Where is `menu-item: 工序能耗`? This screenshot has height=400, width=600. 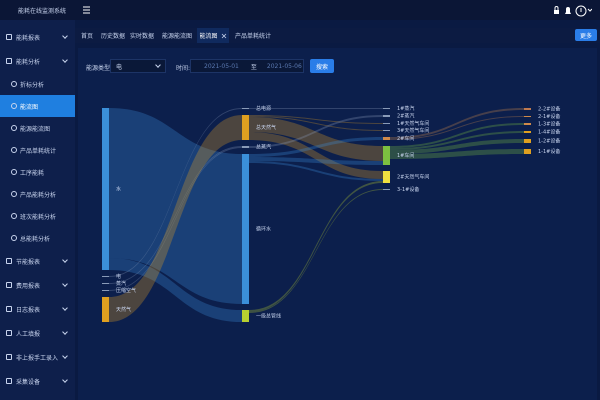
menu-item: 工序能耗 is located at coordinates (37, 172).